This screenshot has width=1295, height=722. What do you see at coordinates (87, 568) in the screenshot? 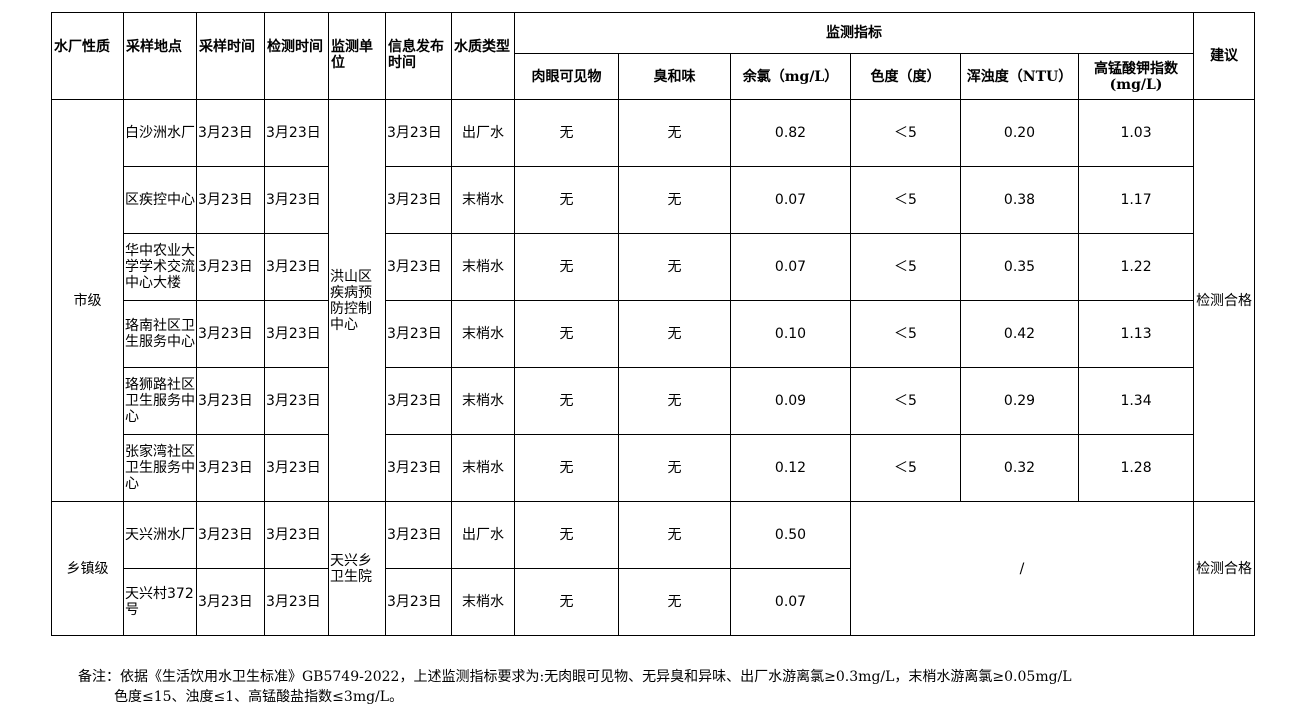
I see `plant-type-cell: 乡镇级` at bounding box center [87, 568].